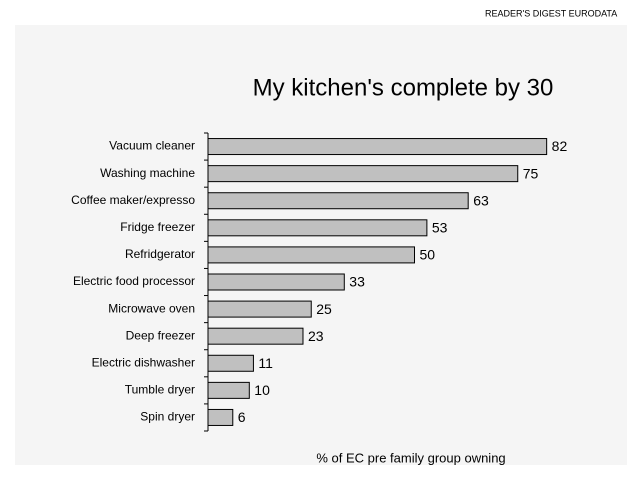 The width and height of the screenshot is (627, 490). What do you see at coordinates (357, 282) in the screenshot?
I see `value-label: 33` at bounding box center [357, 282].